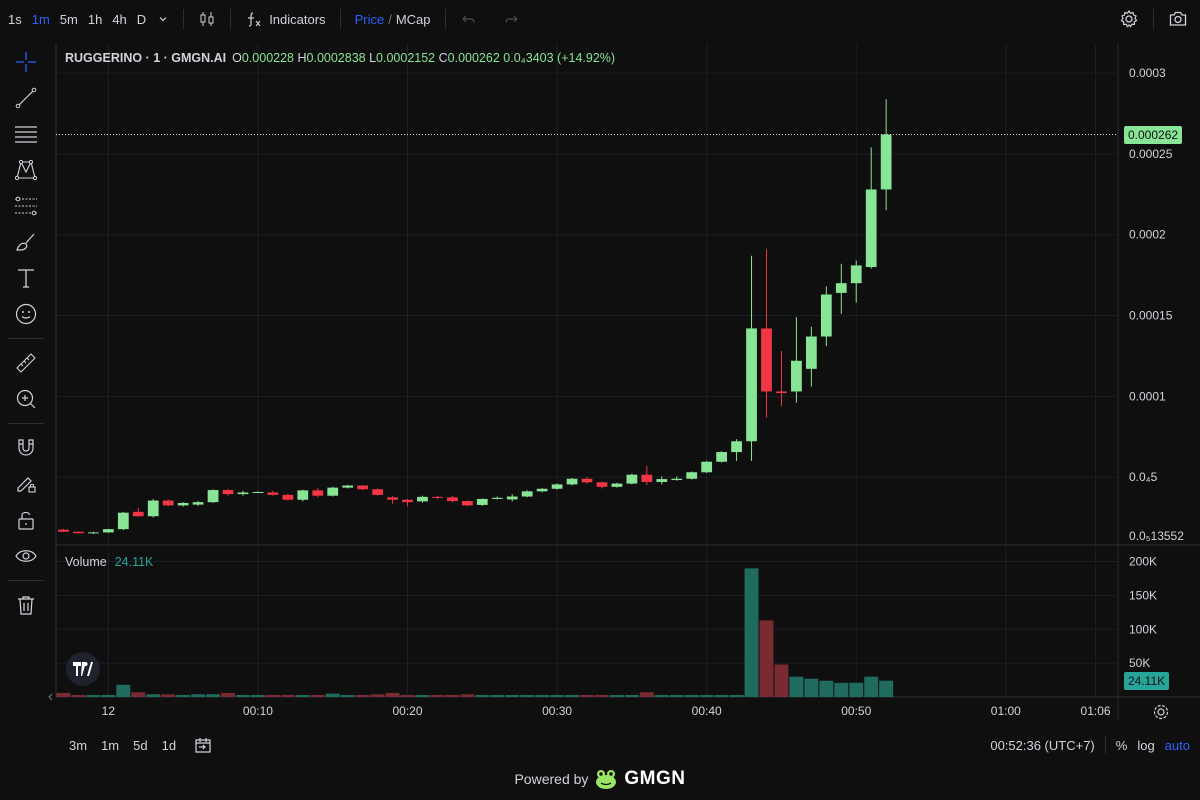 This screenshot has width=1200, height=800. I want to click on horizontal-lines-tool, so click(26, 134).